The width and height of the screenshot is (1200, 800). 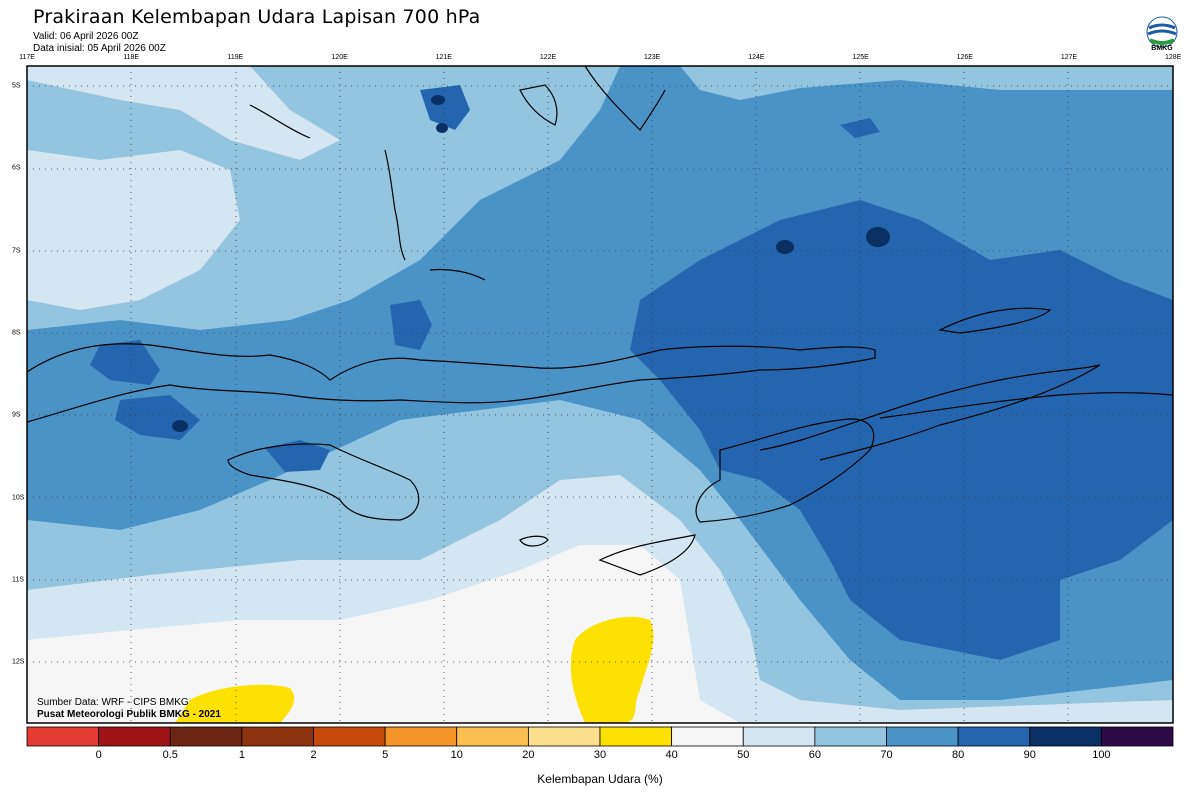 What do you see at coordinates (1101, 755) in the screenshot?
I see `colorbar-tick-label: 100` at bounding box center [1101, 755].